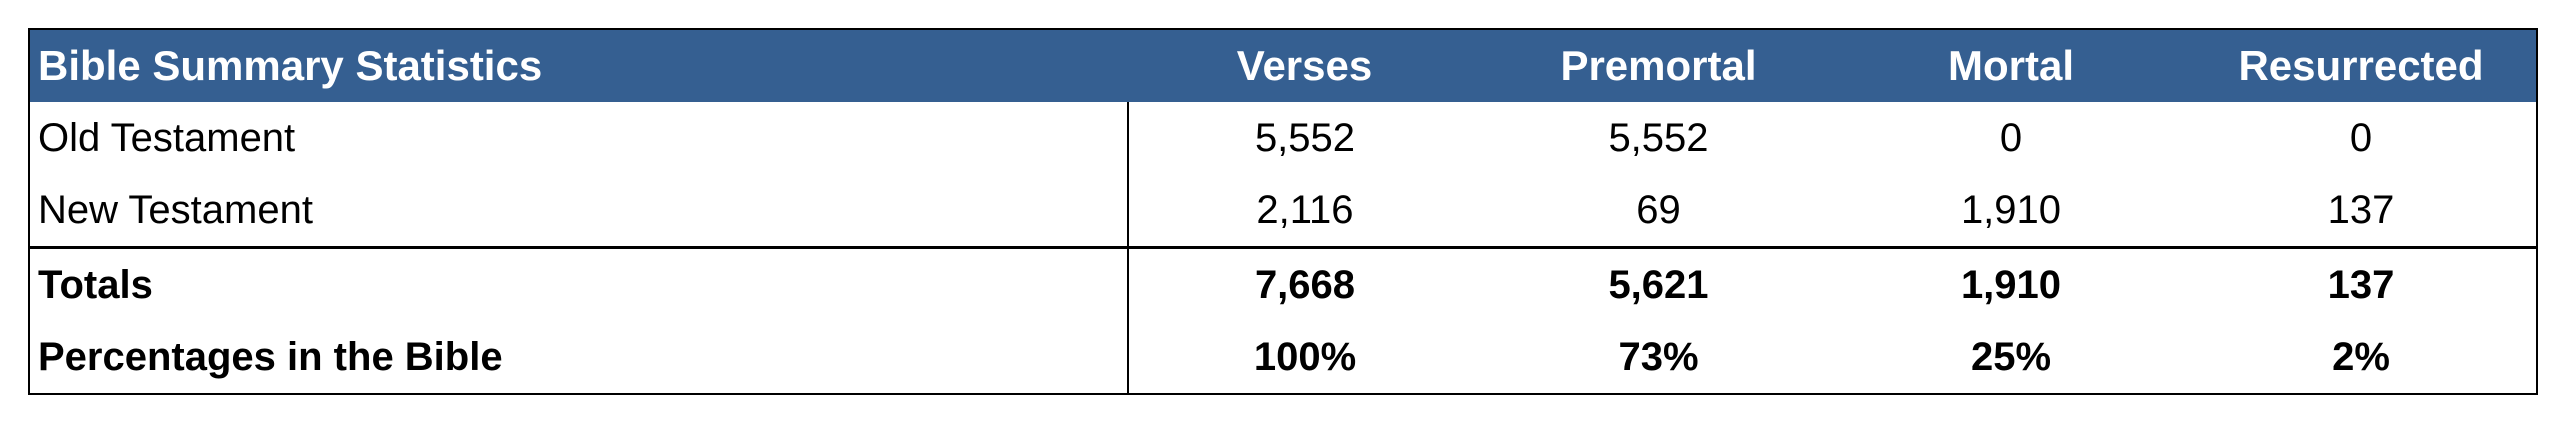 The image size is (2560, 422). What do you see at coordinates (579, 211) in the screenshot?
I see `row-label: New Testament` at bounding box center [579, 211].